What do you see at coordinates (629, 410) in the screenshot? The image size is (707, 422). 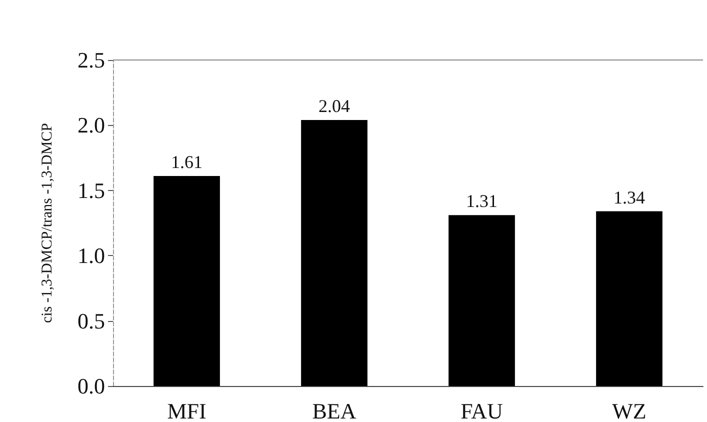 I see `x-tick-label: WZ` at bounding box center [629, 410].